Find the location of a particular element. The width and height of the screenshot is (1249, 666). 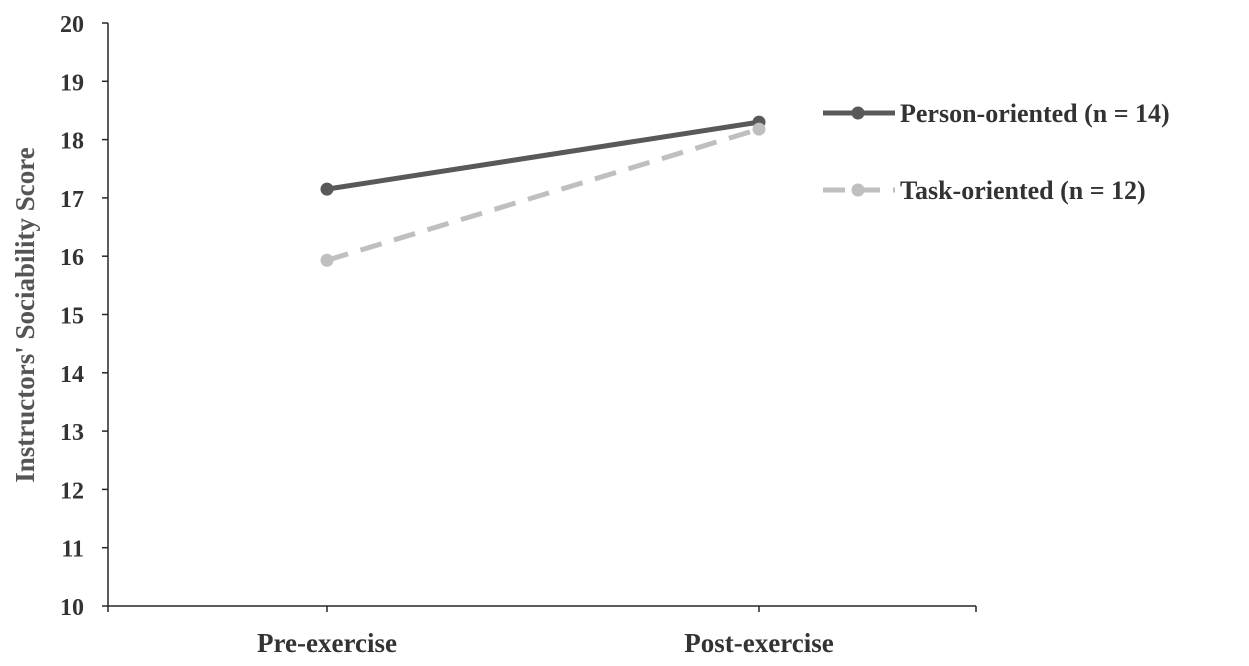

legend-label: Person-oriented (n = 14) is located at coordinates (1035, 113).